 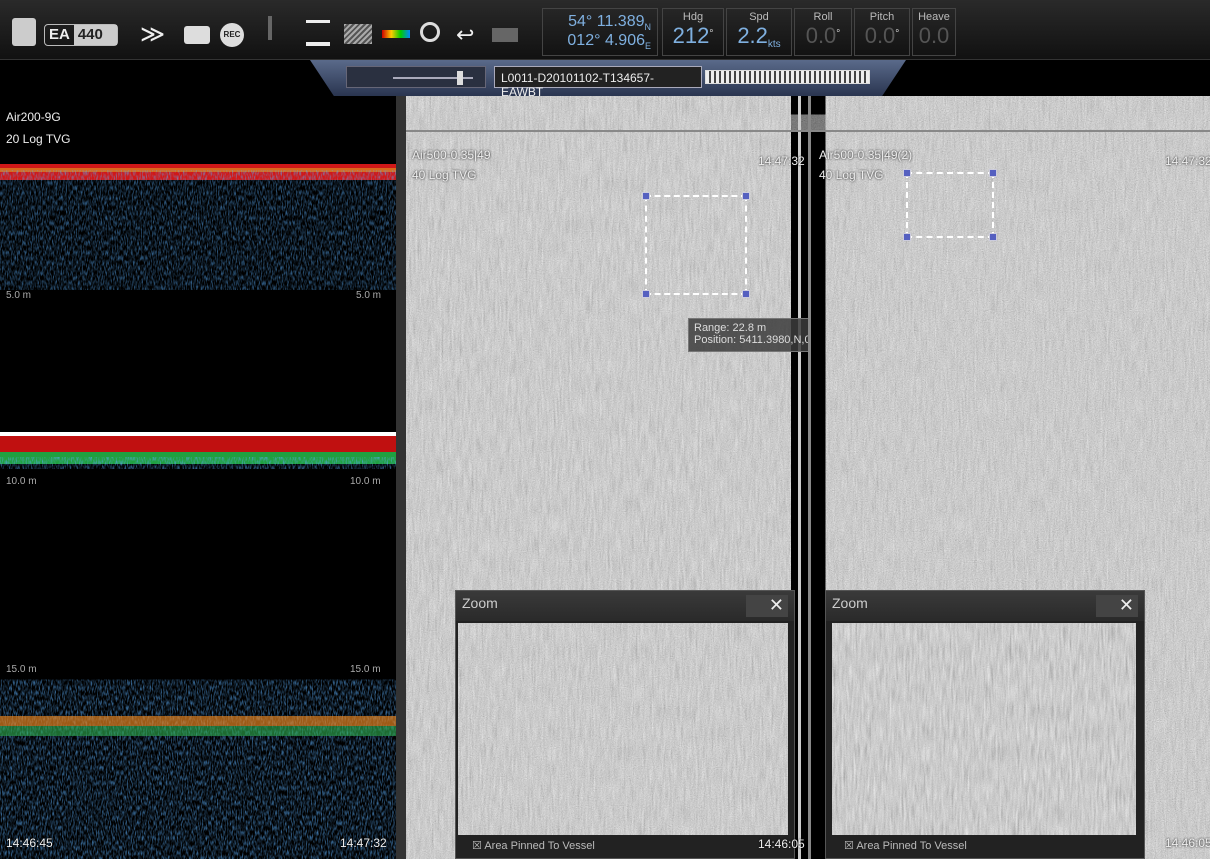 What do you see at coordinates (823, 17) in the screenshot?
I see `label: Roll` at bounding box center [823, 17].